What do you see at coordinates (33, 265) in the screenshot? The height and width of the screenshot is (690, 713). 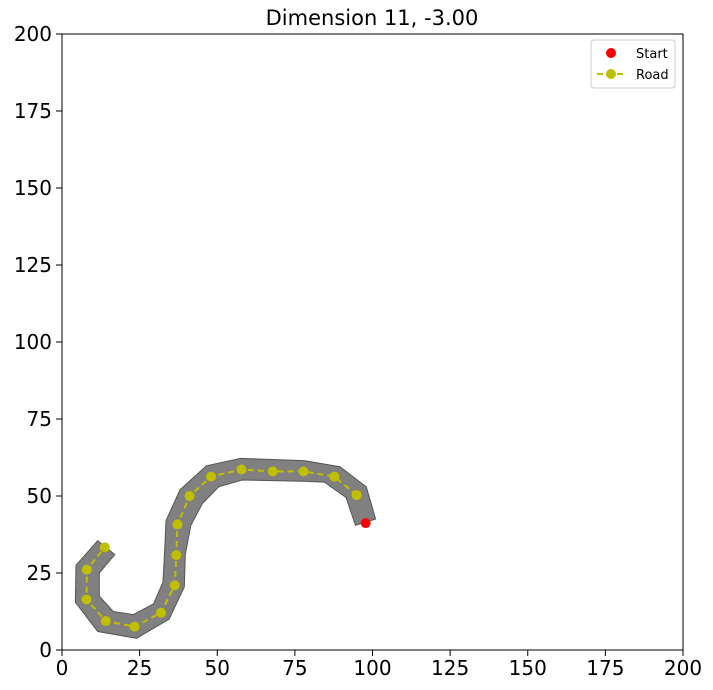 I see `y-tick-label: 125` at bounding box center [33, 265].